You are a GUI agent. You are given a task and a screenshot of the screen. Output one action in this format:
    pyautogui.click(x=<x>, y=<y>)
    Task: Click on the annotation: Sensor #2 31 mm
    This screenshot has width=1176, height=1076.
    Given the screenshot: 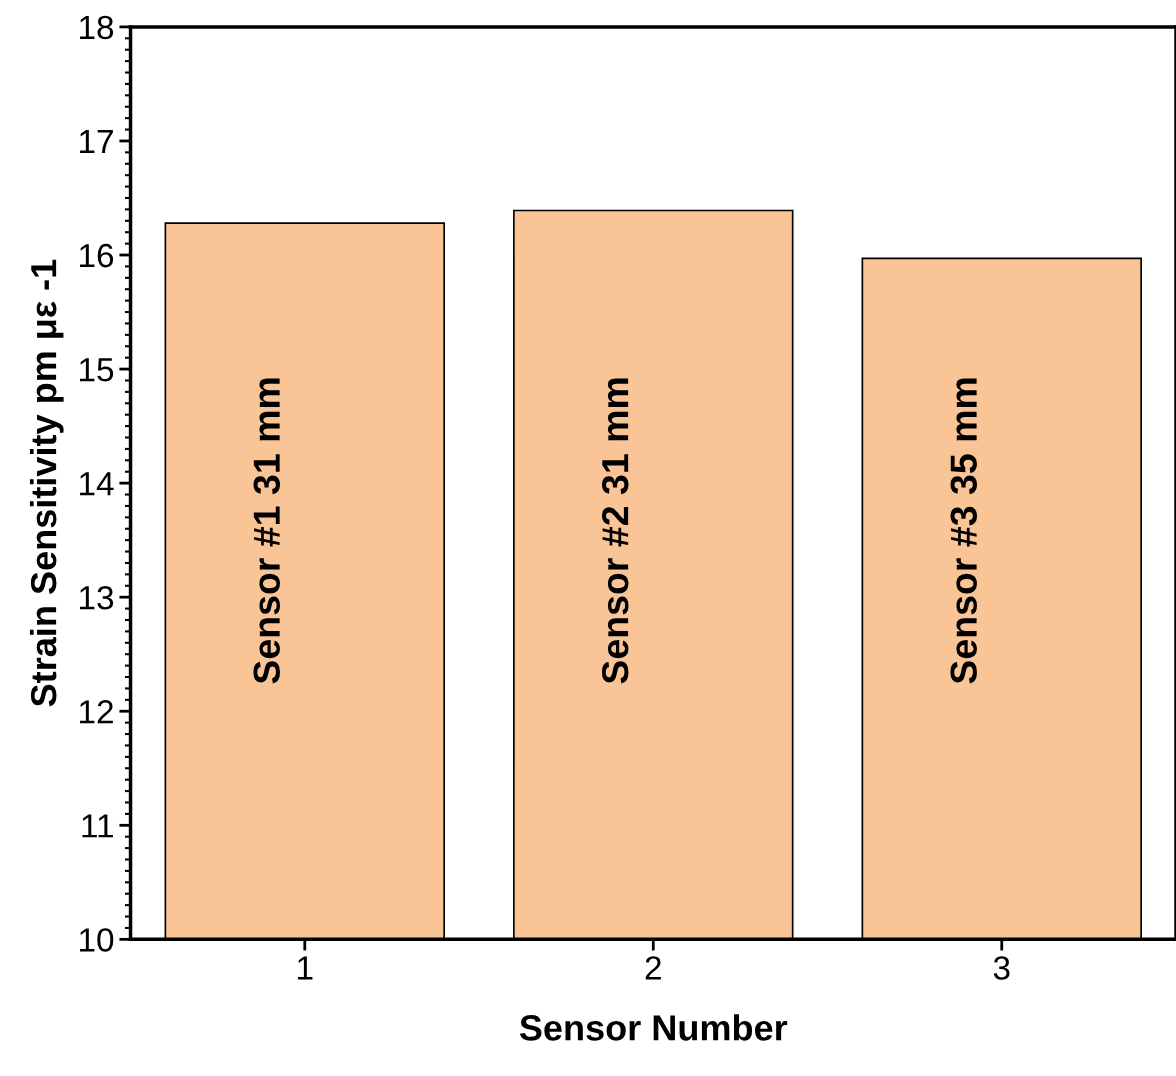 What is the action you would take?
    pyautogui.click(x=615, y=531)
    